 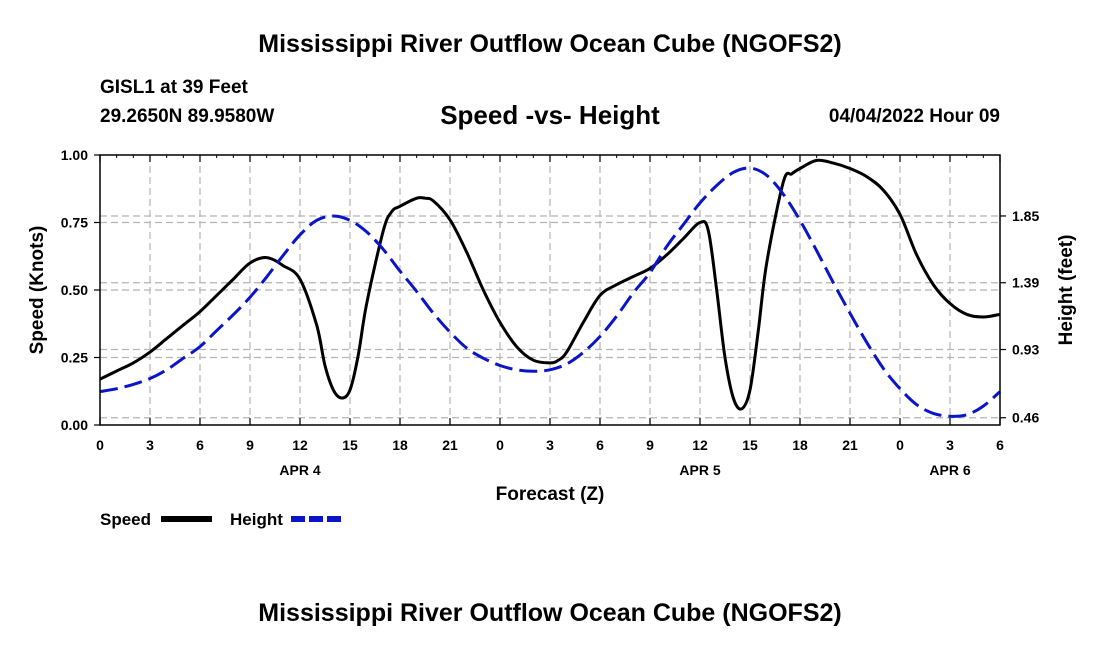 What do you see at coordinates (1025, 216) in the screenshot?
I see `y2-tick-label: 1.85` at bounding box center [1025, 216].